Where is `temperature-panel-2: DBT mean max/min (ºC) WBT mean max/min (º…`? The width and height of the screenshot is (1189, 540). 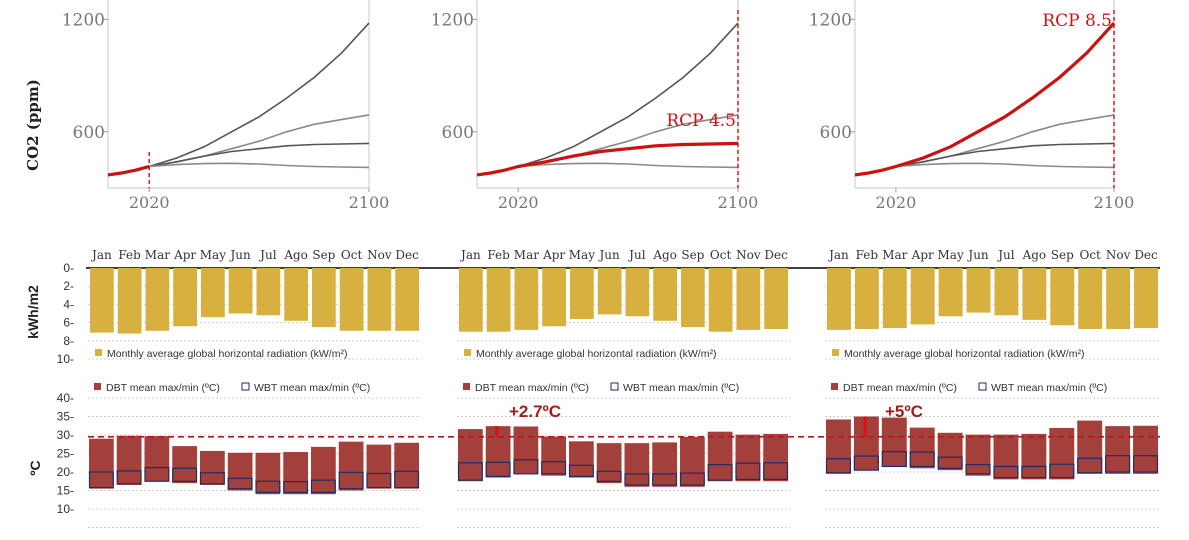
temperature-panel-2: DBT mean max/min (ºC) WBT mean max/min (º… is located at coordinates (623, 455).